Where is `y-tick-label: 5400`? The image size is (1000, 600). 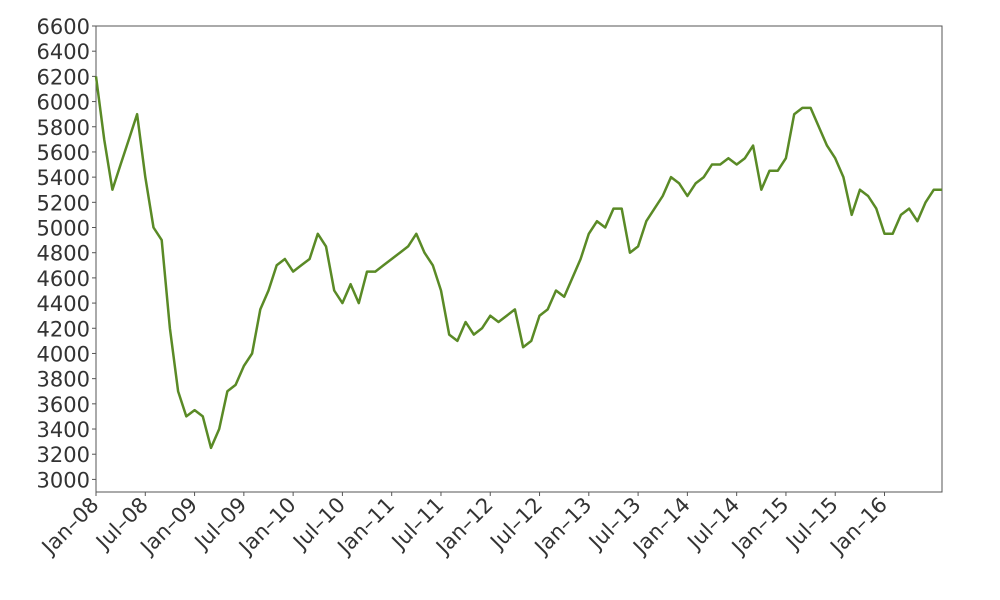
y-tick-label: 5400 is located at coordinates (63, 178).